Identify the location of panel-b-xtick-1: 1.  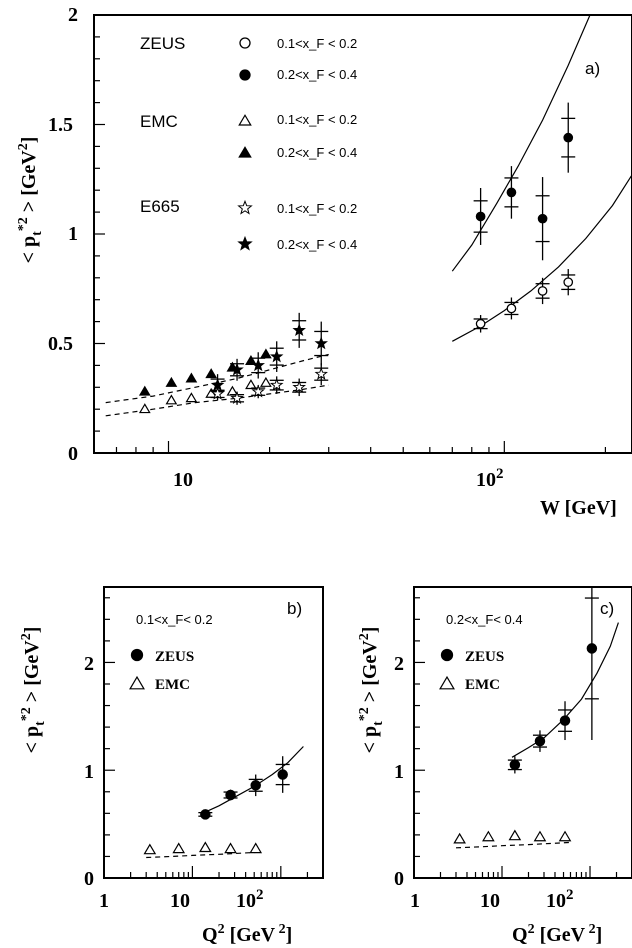
(104, 901).